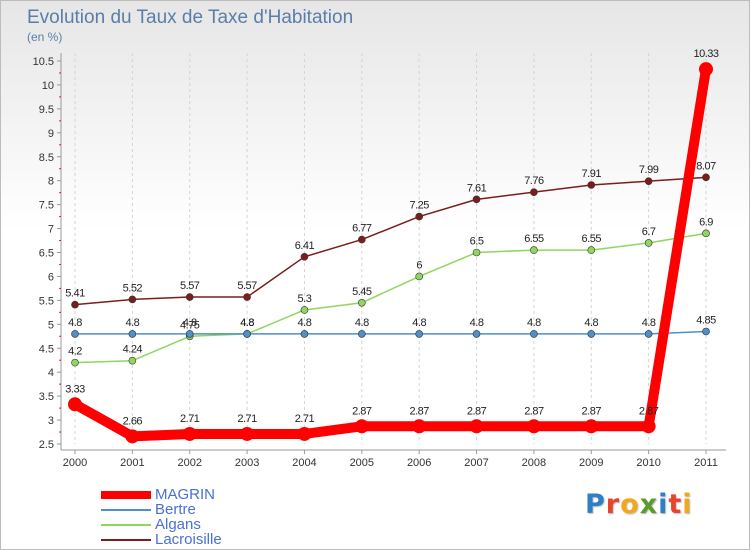 Image resolution: width=750 pixels, height=550 pixels. I want to click on legend-item-bertre: Bertre, so click(161, 509).